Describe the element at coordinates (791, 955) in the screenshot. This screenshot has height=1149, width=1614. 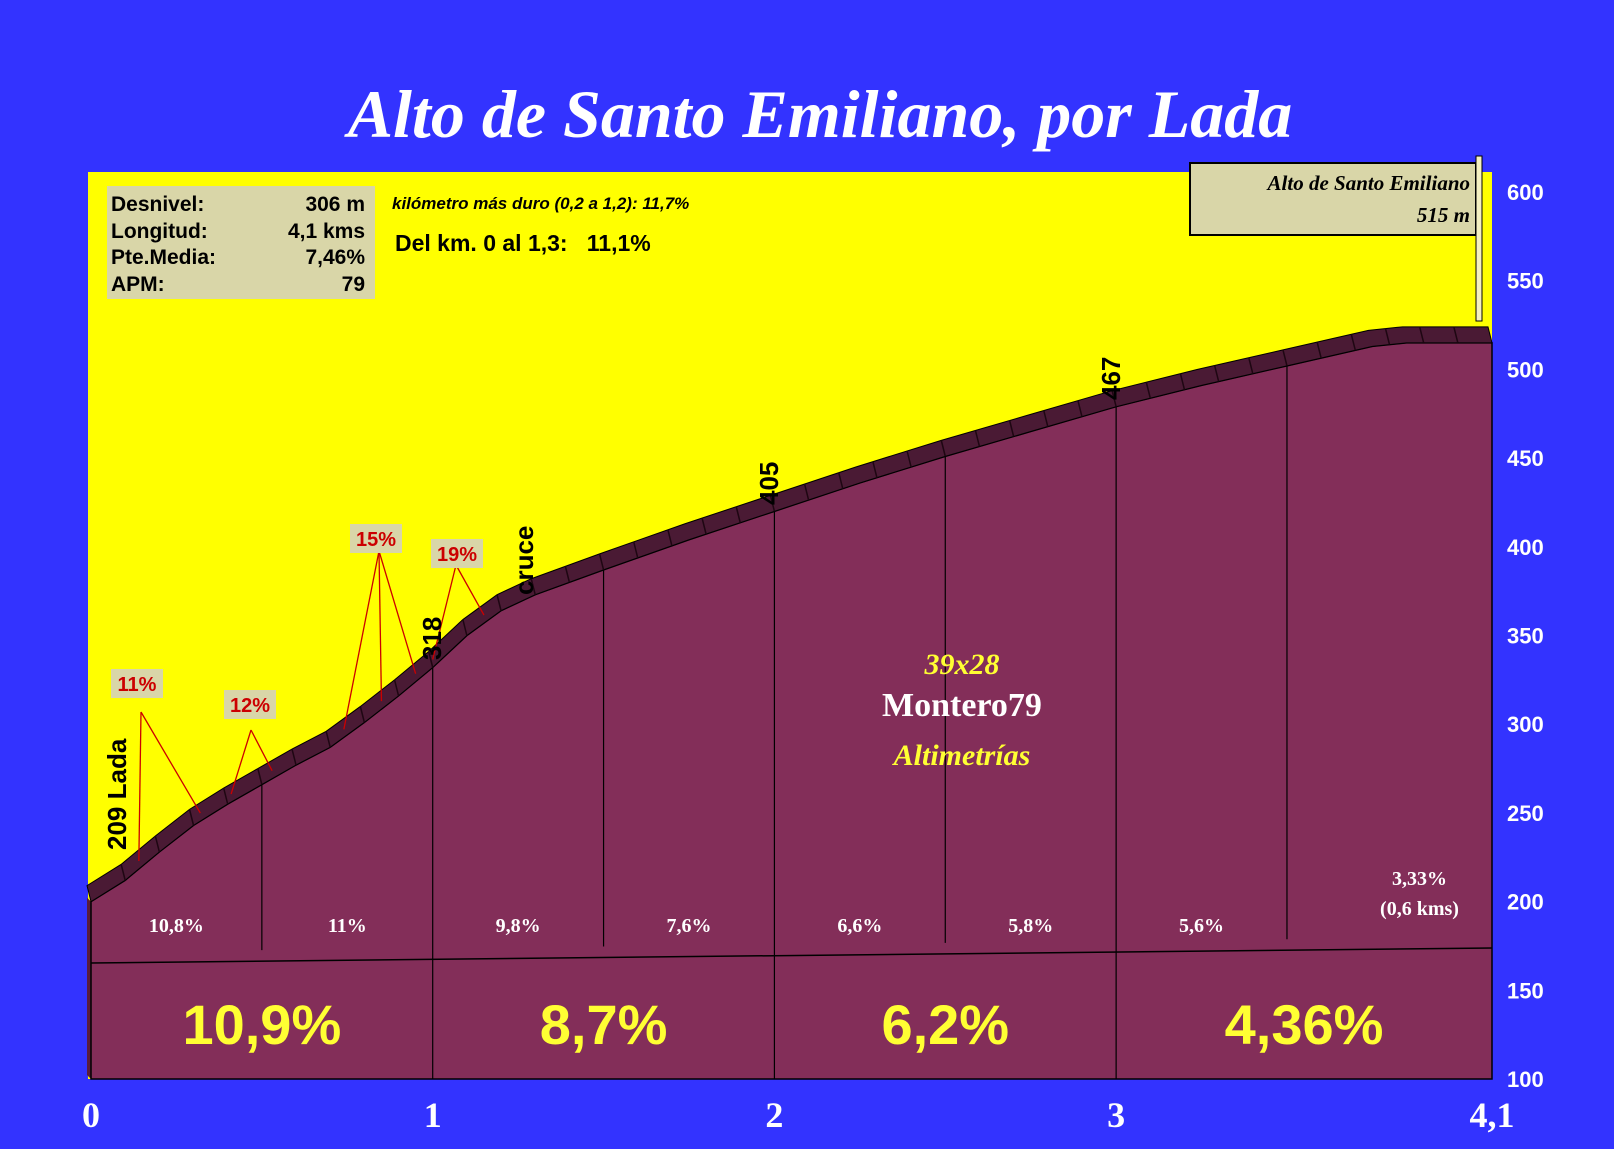
I see `kilometer-band-top` at that location.